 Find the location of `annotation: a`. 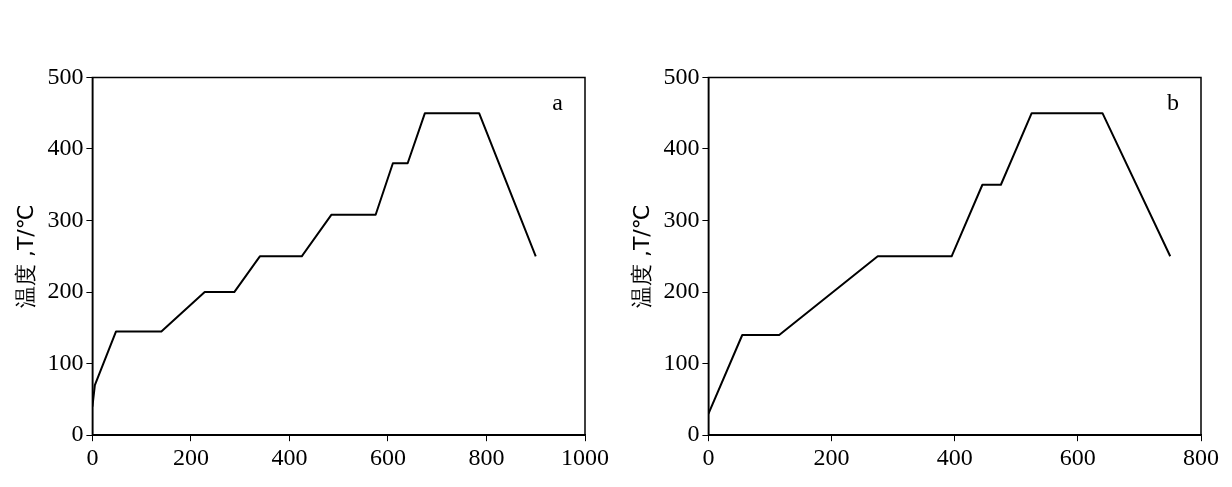

annotation: a is located at coordinates (558, 101).